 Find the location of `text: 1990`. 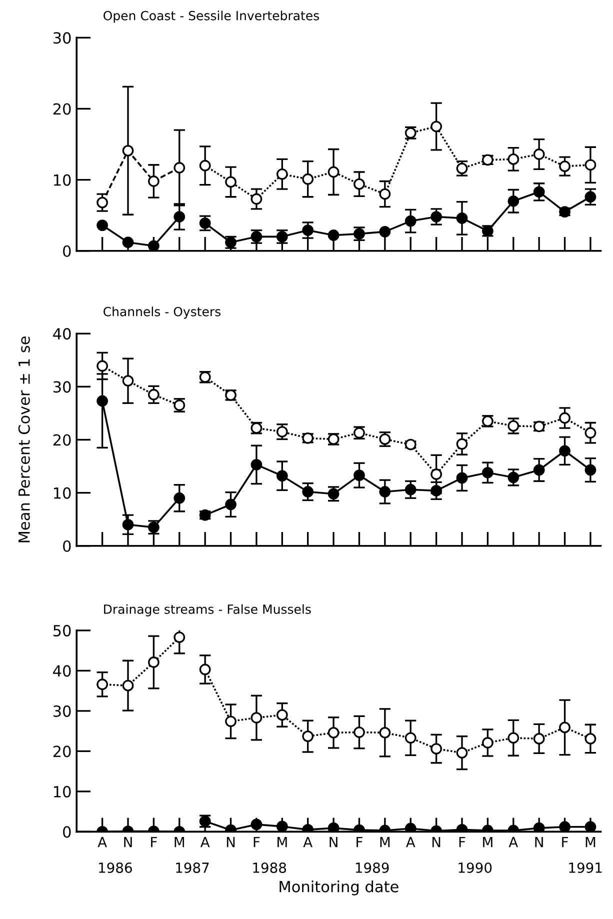

text: 1990 is located at coordinates (475, 867).